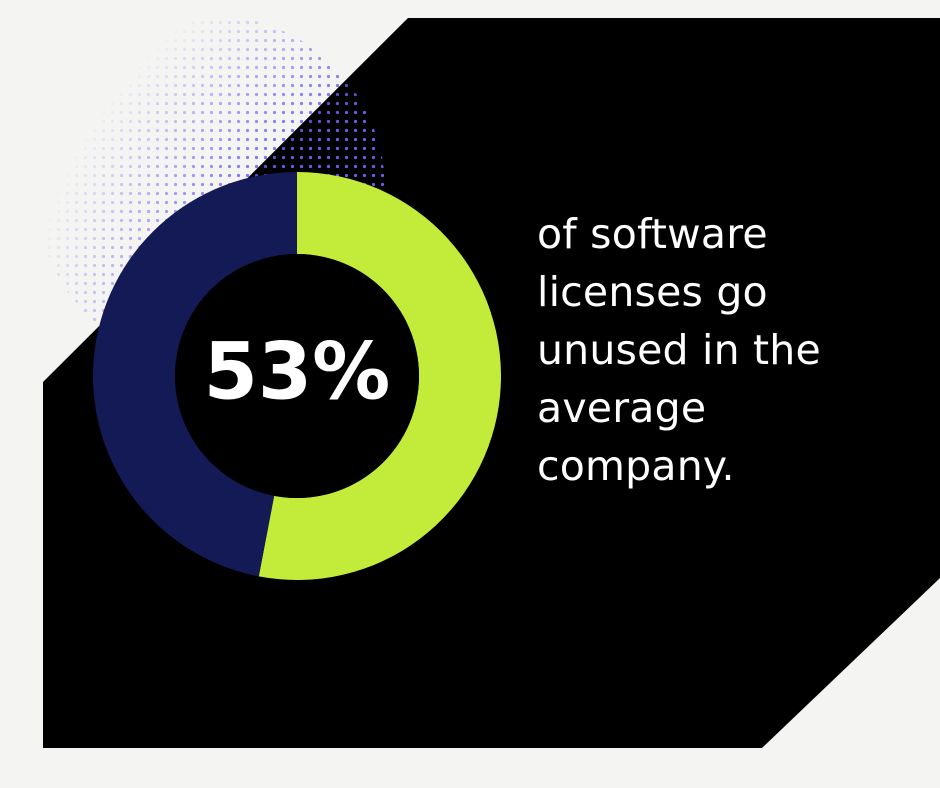 This screenshot has width=940, height=788. Describe the element at coordinates (652, 292) in the screenshot. I see `description-line-2: licenses go` at that location.